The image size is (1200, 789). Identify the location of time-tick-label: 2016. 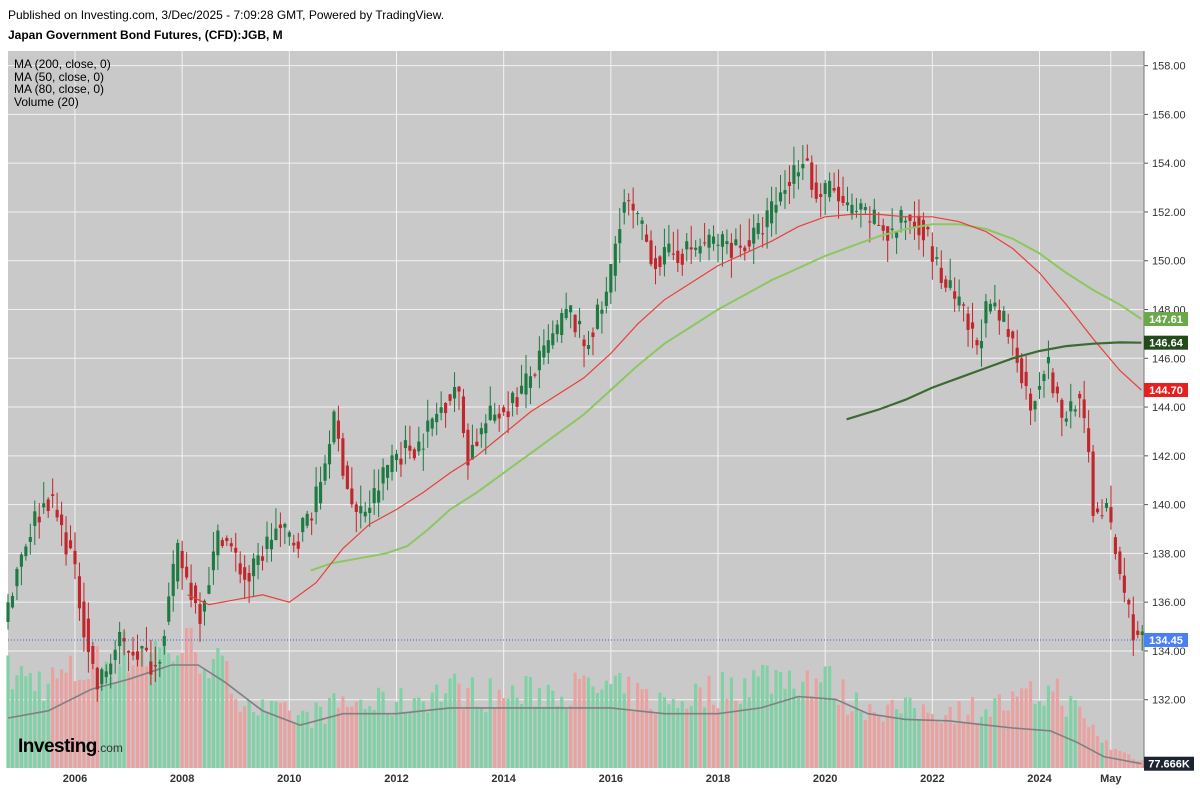
(611, 779).